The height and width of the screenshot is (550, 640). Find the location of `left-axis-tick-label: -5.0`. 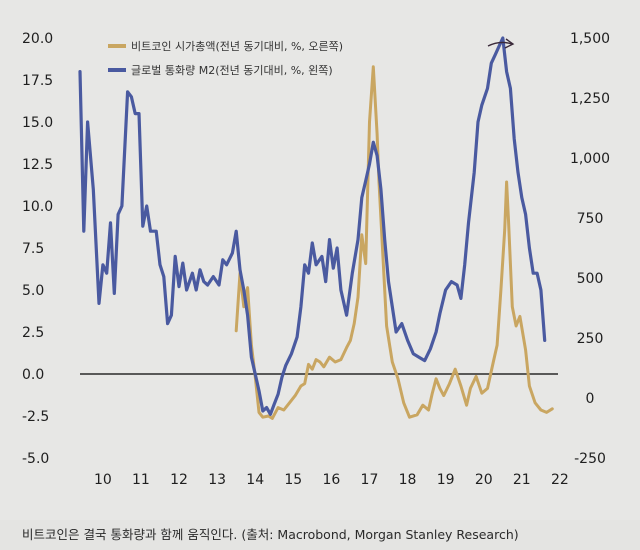

left-axis-tick-label: -5.0 is located at coordinates (35, 459).